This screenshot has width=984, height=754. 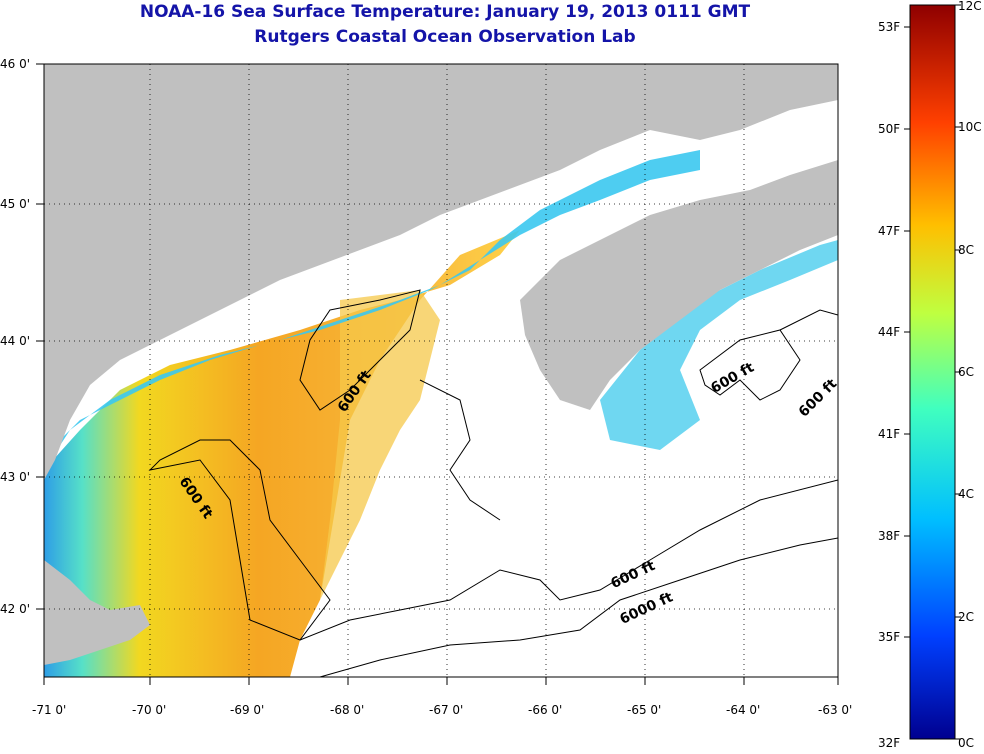 I want to click on colorbar-label-c: 4C, so click(x=966, y=494).